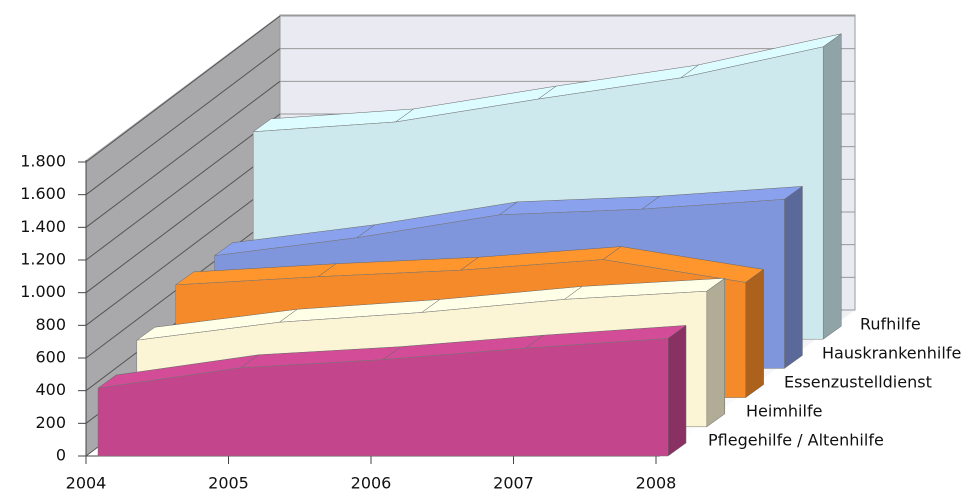  I want to click on area, so click(383, 397).